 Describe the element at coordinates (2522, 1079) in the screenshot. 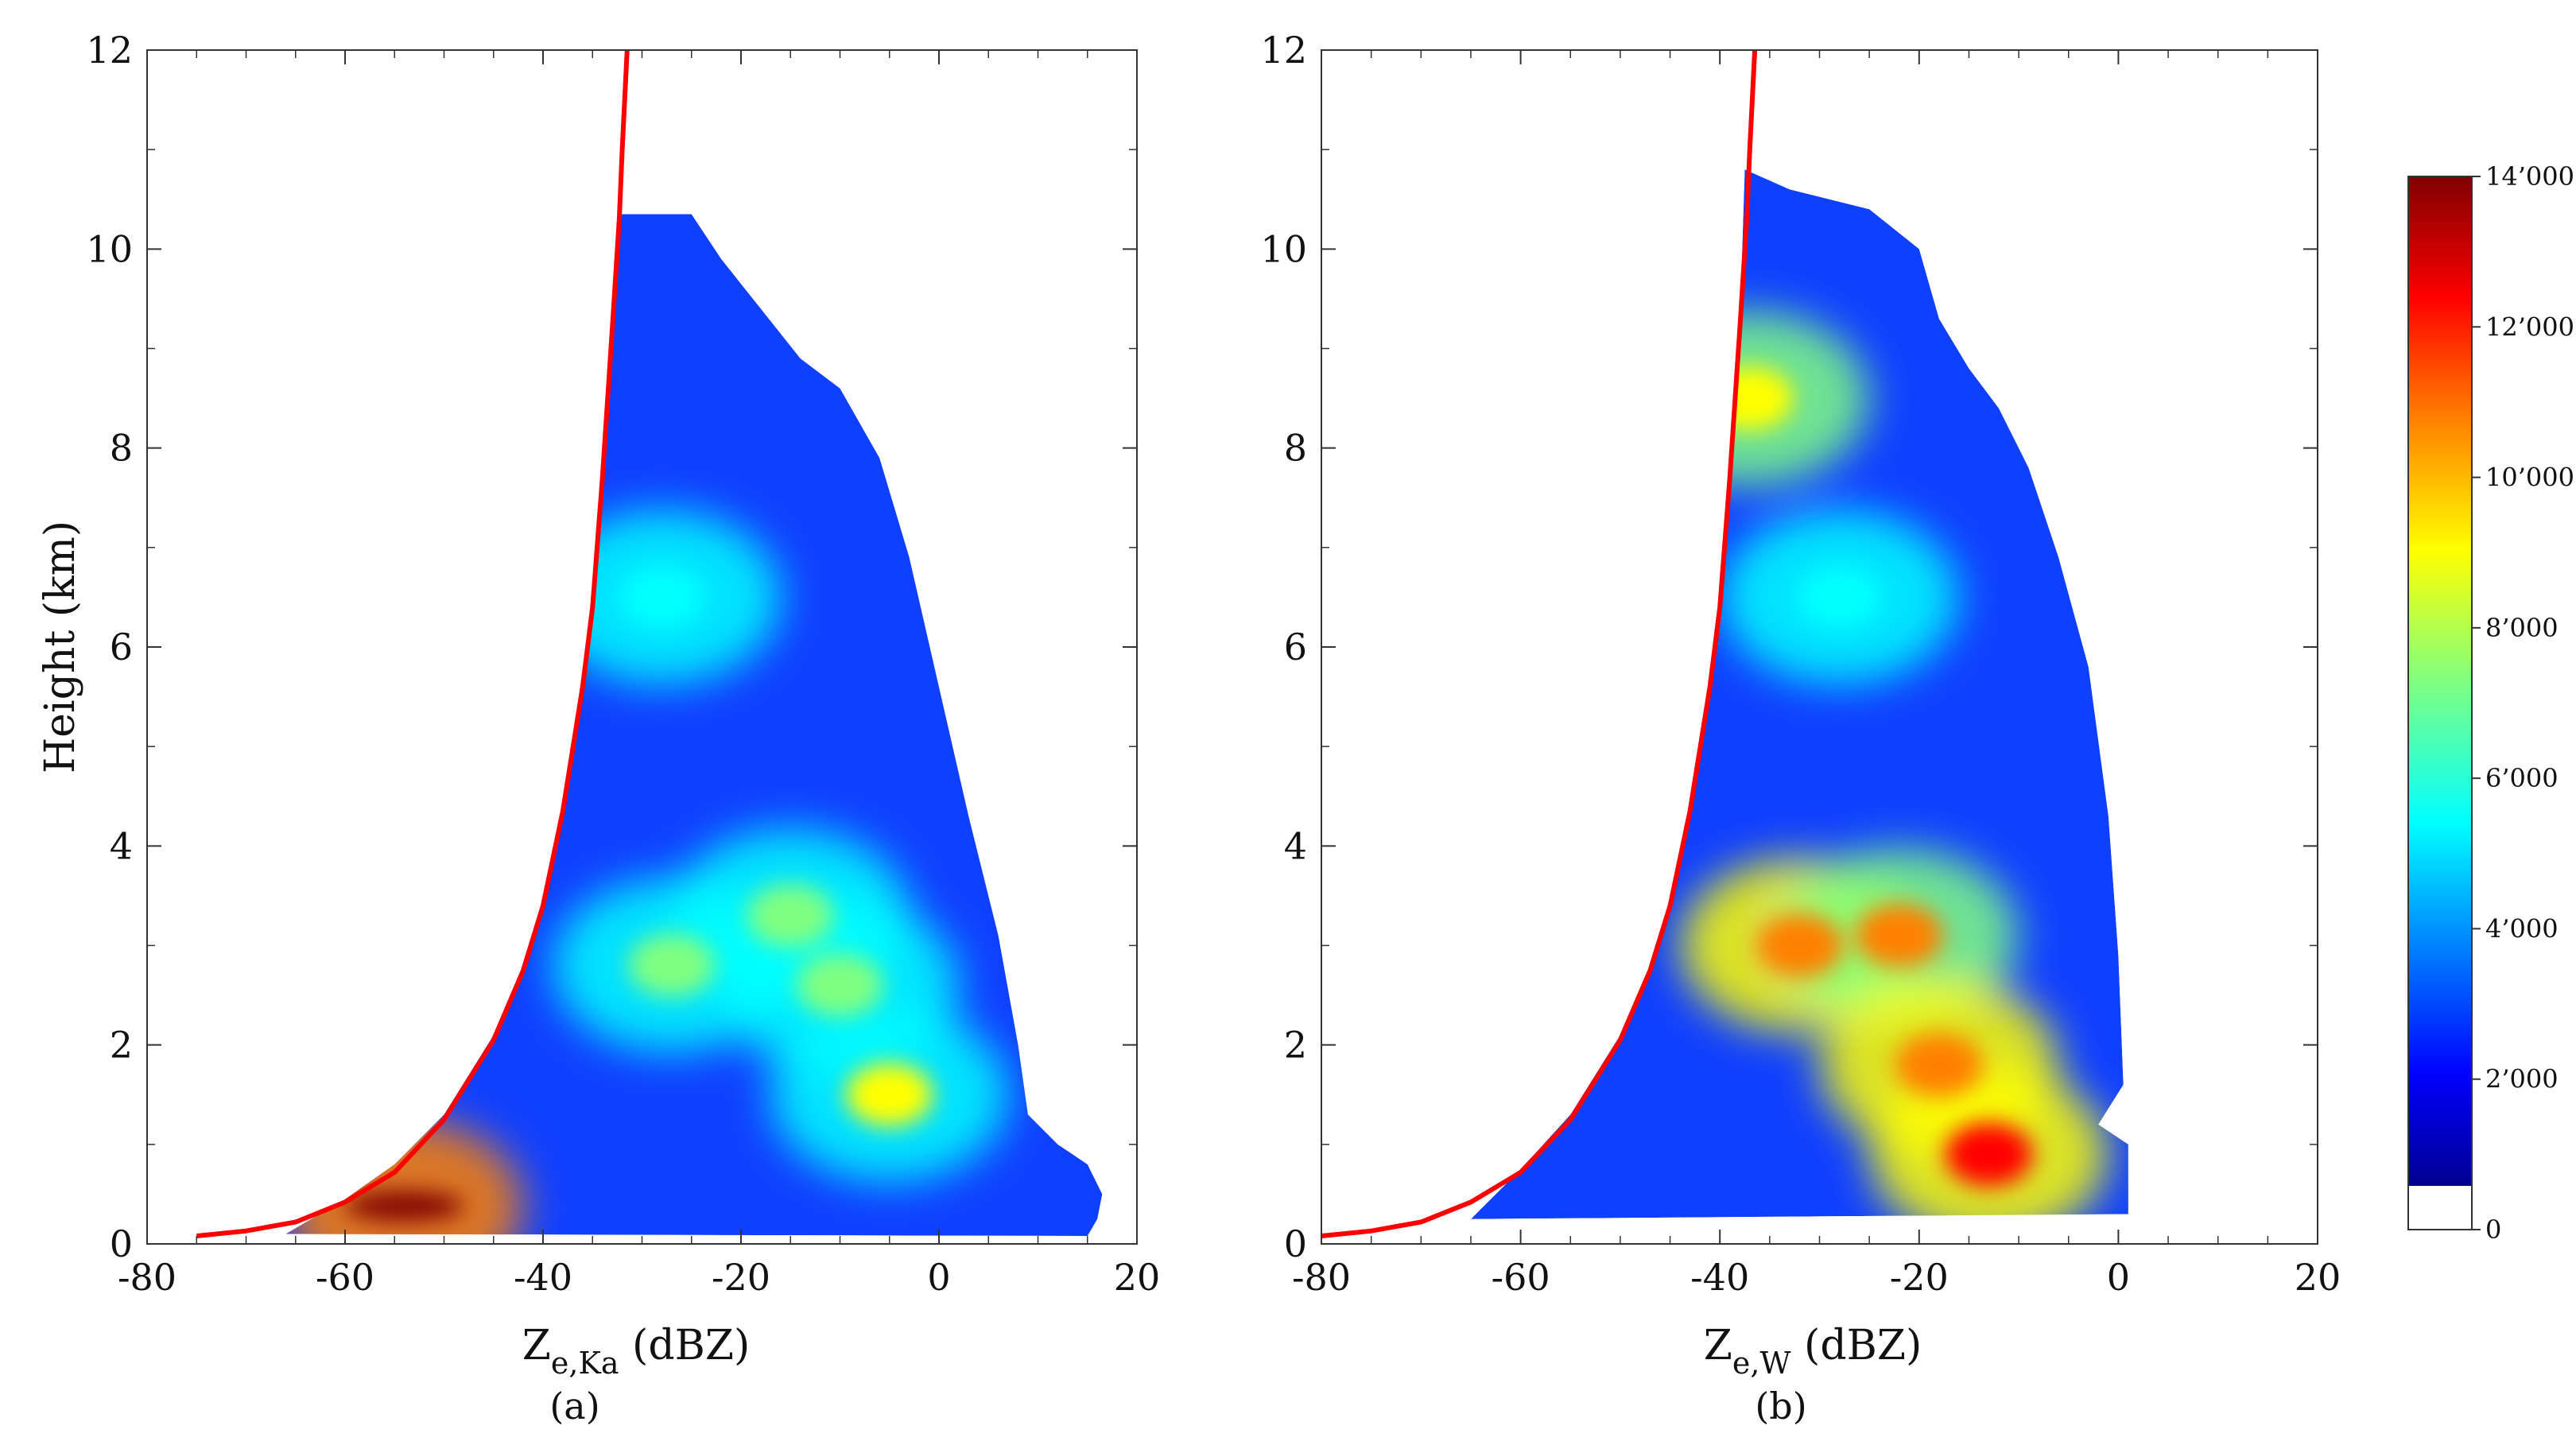

I see `colorbar-tick-label: 2’000` at that location.